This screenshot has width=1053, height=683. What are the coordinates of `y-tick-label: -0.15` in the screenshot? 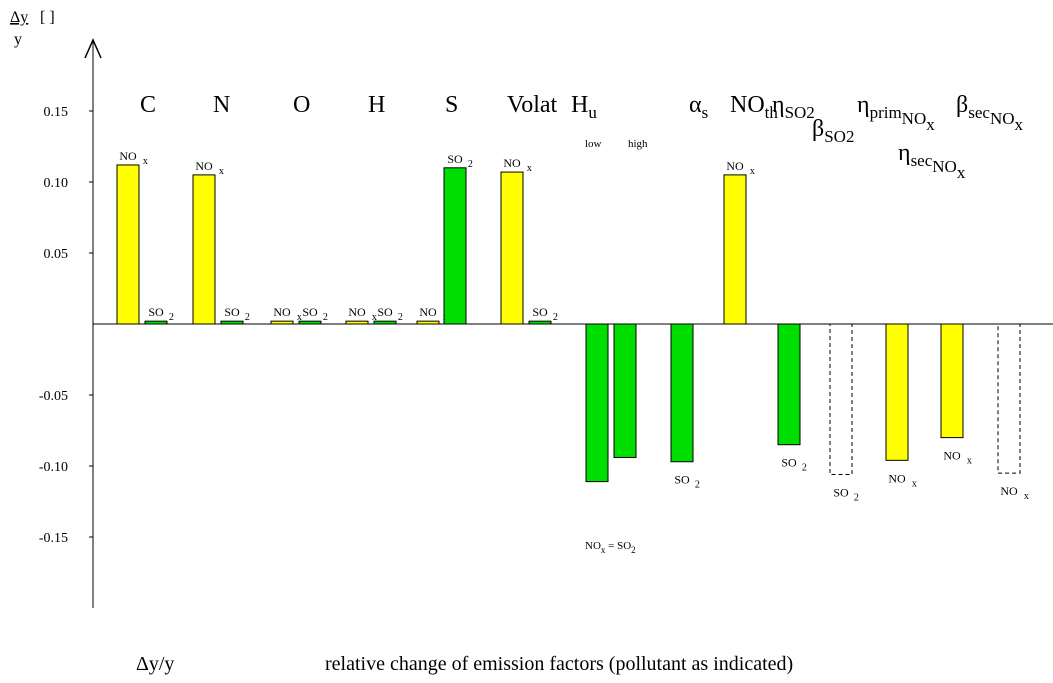 It's located at (53, 538).